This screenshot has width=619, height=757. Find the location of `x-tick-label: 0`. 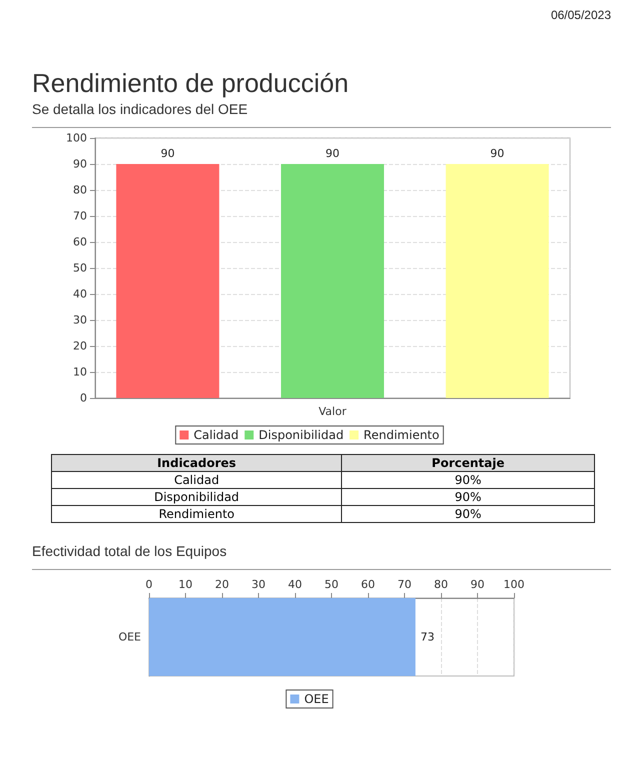

x-tick-label: 0 is located at coordinates (149, 584).